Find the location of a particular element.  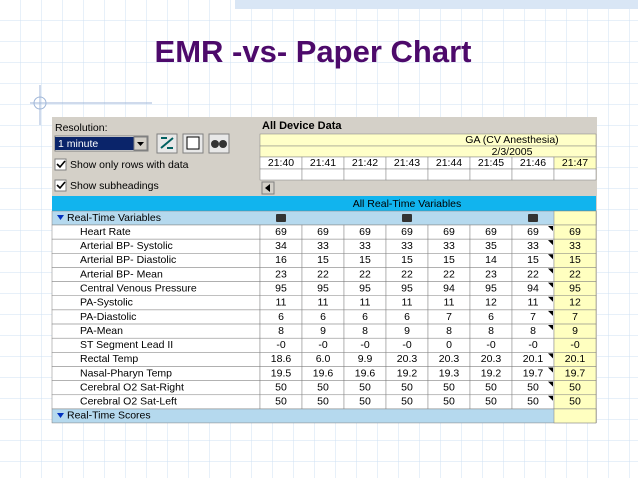

cell-value: 19.5 is located at coordinates (281, 373).